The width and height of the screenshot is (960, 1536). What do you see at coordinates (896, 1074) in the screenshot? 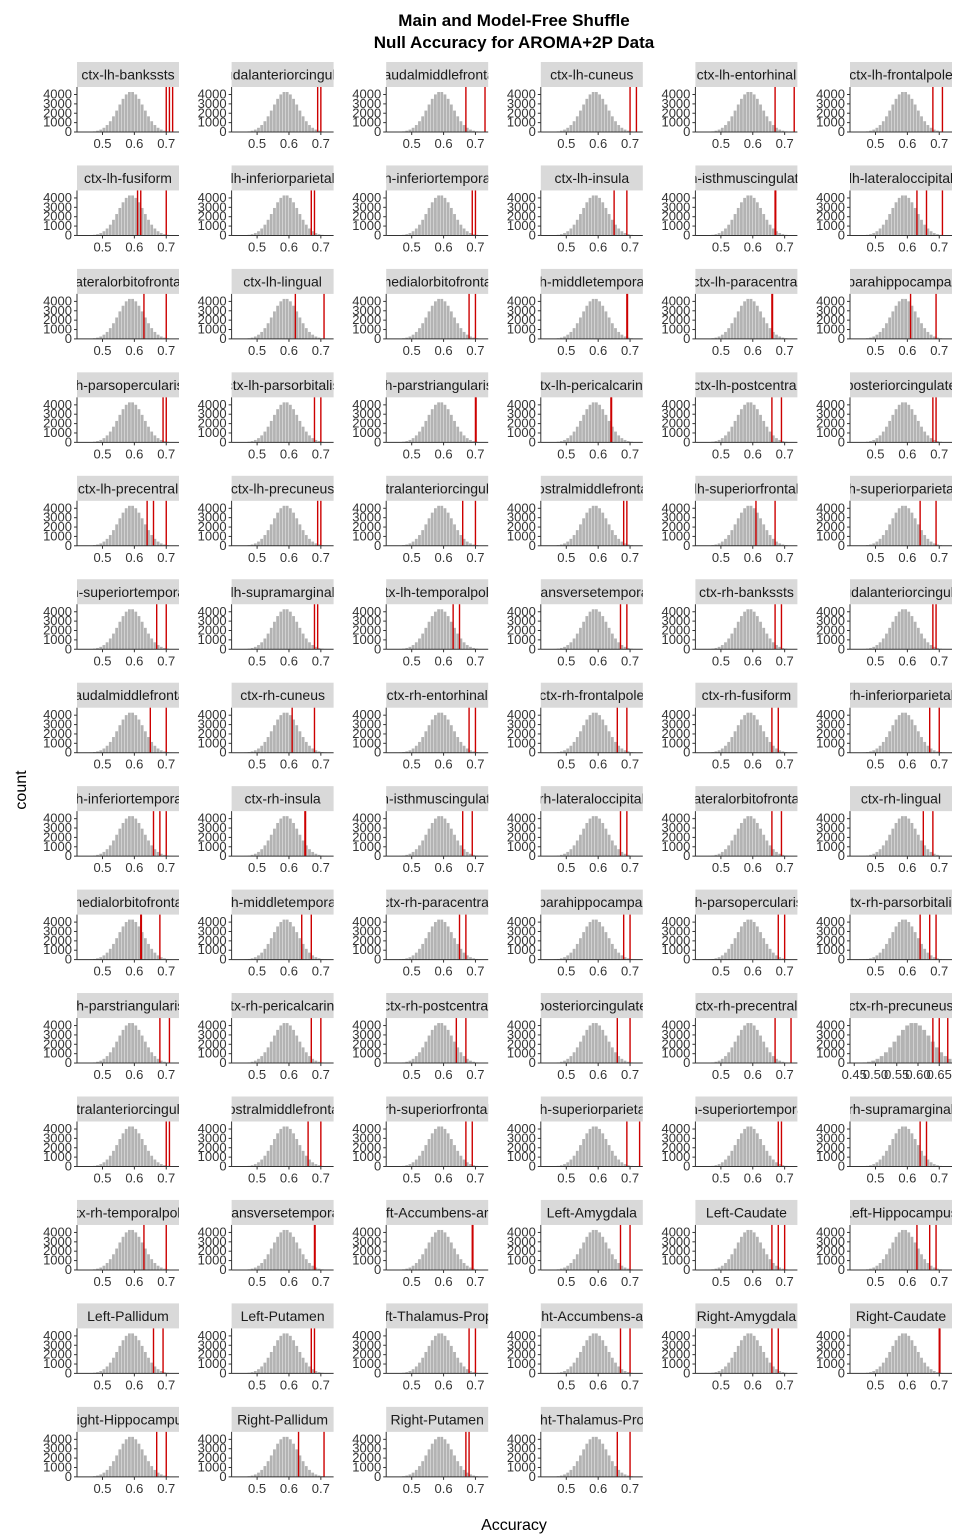
I see `x-tick-label: 0.55` at bounding box center [896, 1074].